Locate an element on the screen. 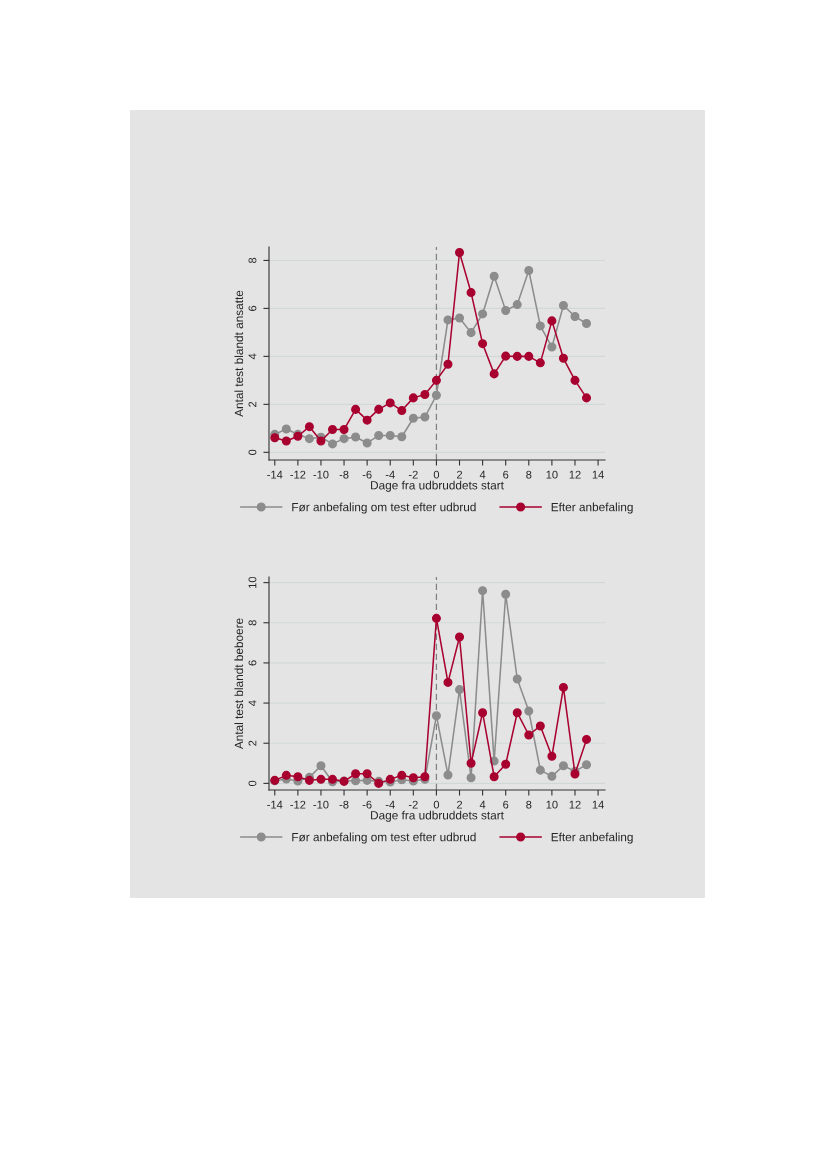 The width and height of the screenshot is (827, 1169). y-axis-title: Antal test blandt ansatte is located at coordinates (239, 353).